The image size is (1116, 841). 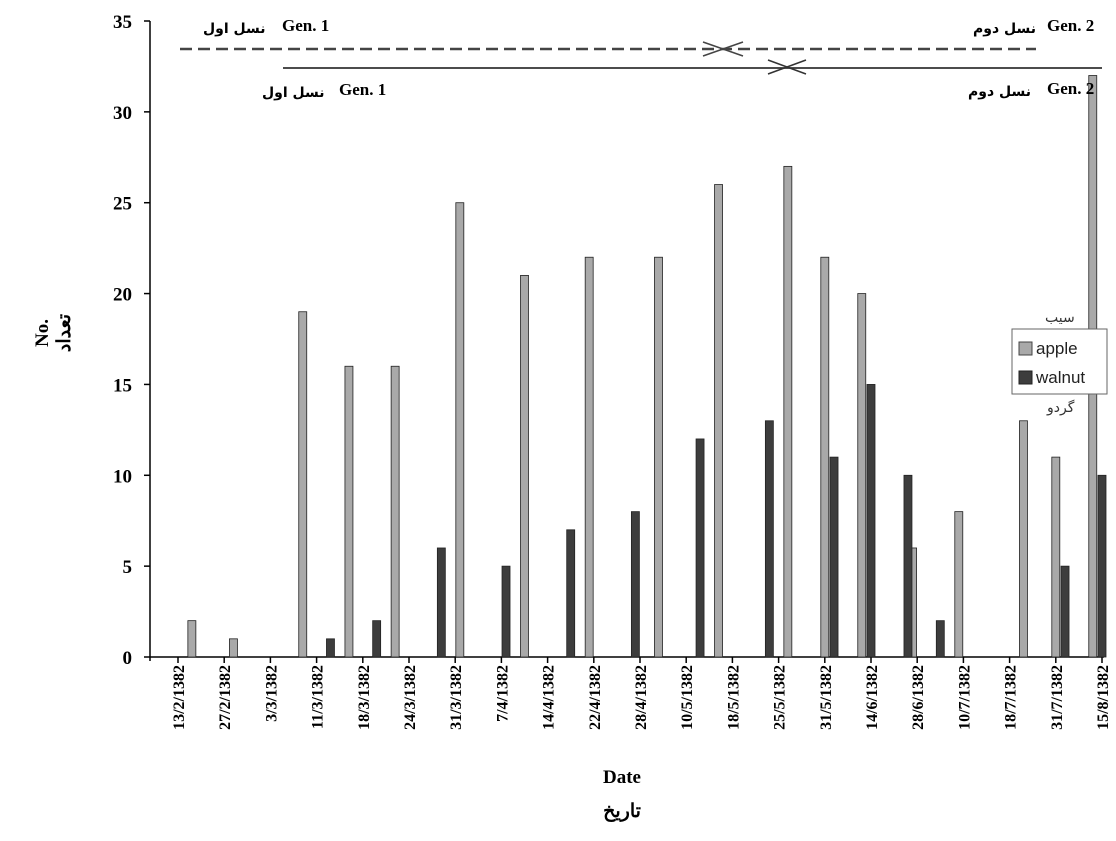 What do you see at coordinates (318, 697) in the screenshot?
I see `x-tick-label: 11/3/1382` at bounding box center [318, 697].